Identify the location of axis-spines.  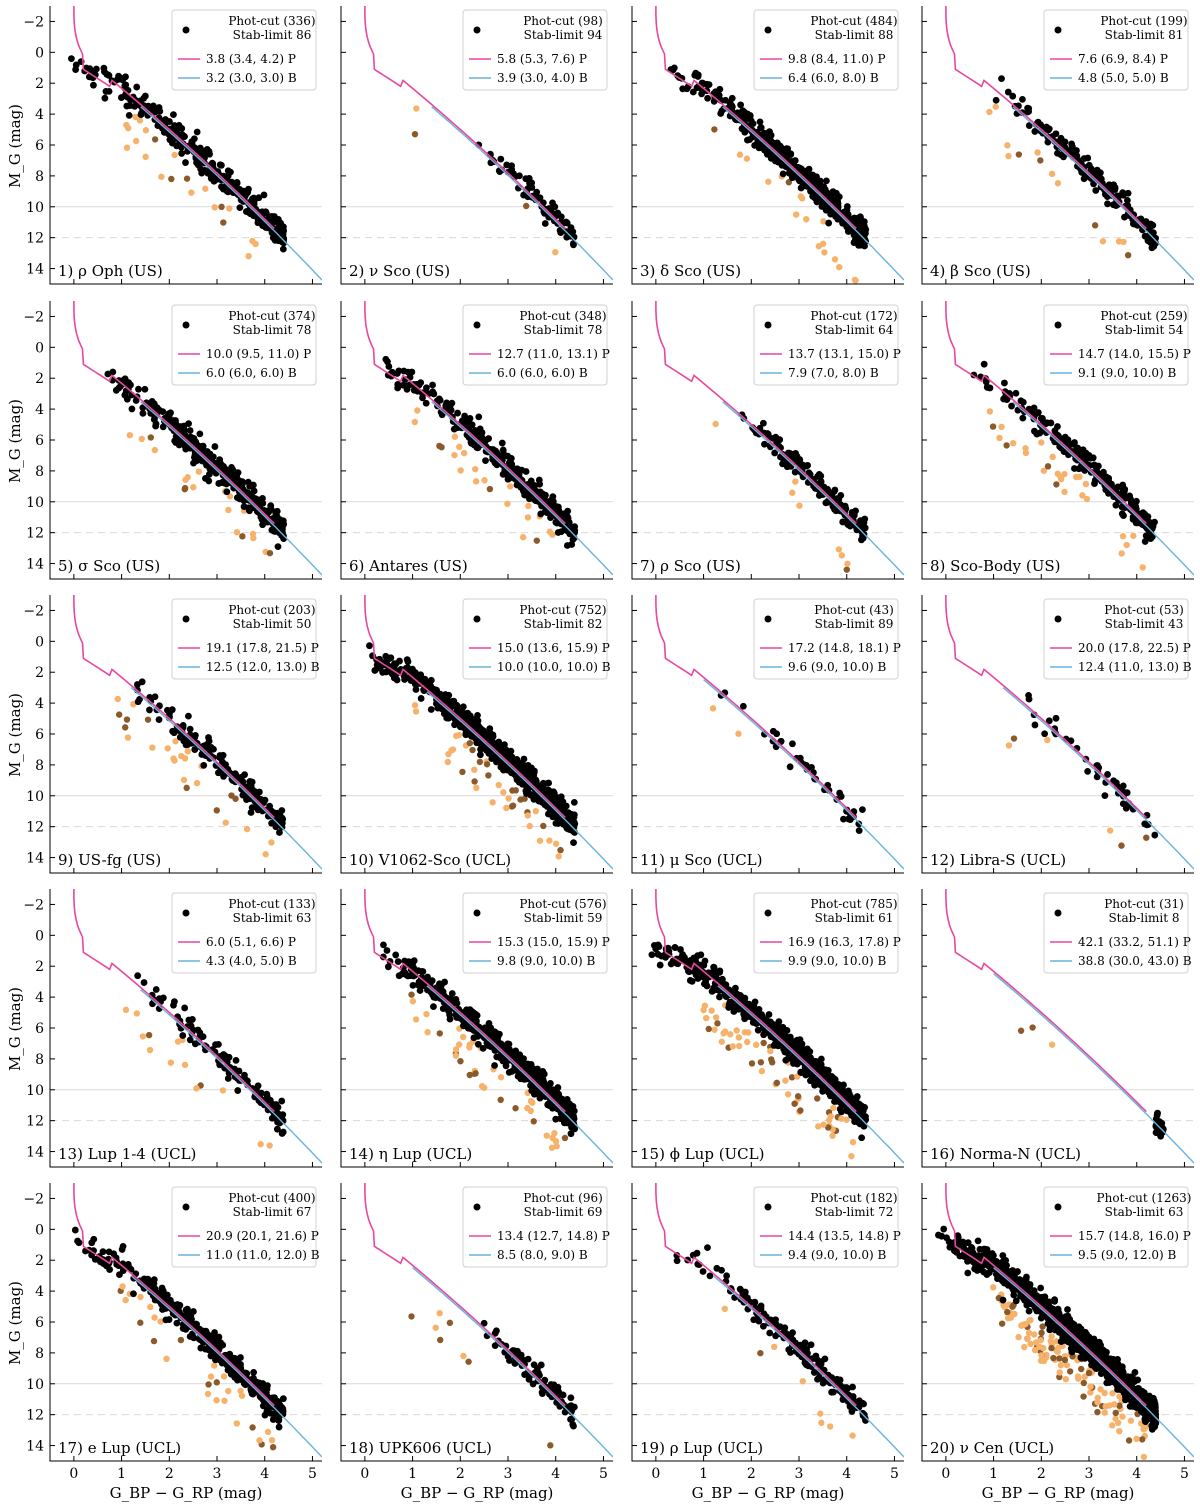
(1057, 145).